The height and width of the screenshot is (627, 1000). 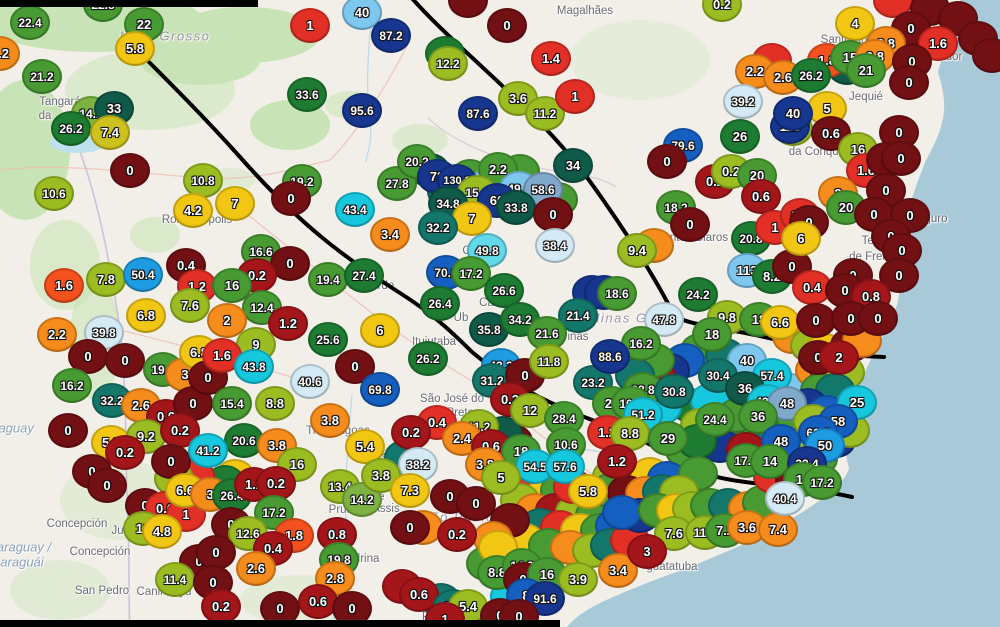 I want to click on map-marker: 5, so click(x=501, y=477).